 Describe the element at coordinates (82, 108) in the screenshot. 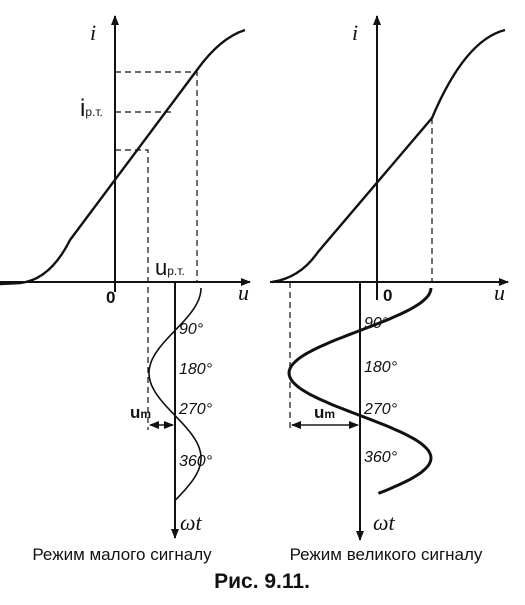

I see `label-main: i` at that location.